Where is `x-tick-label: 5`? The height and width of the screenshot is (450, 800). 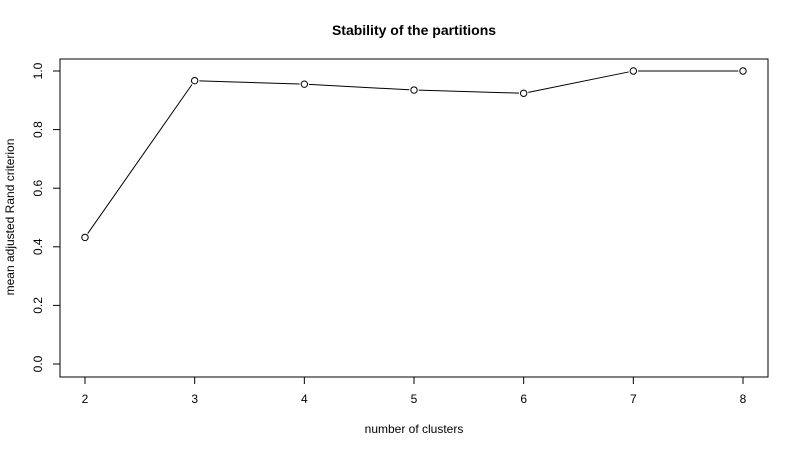 x-tick-label: 5 is located at coordinates (414, 399).